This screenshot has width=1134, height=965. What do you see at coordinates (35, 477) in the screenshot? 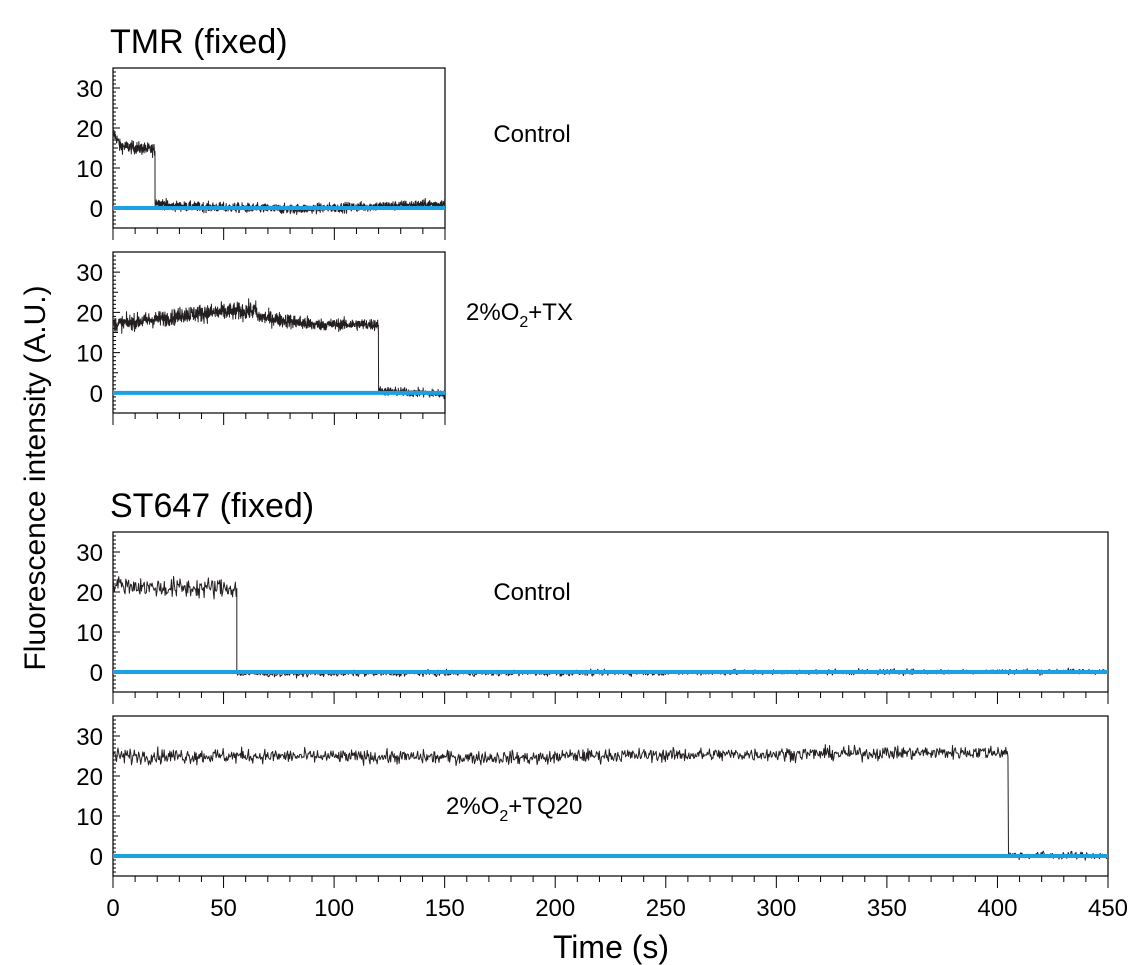
I see `y-axis-label: Fluorescence intensity (A.U.)` at bounding box center [35, 477].